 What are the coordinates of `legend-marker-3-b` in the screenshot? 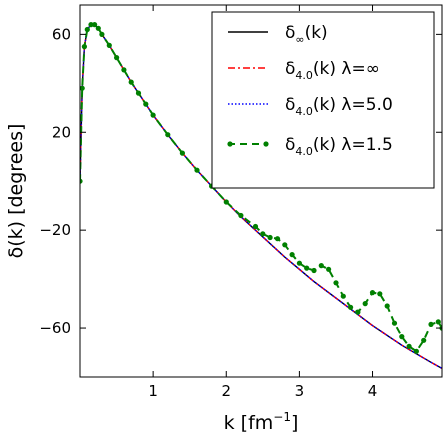 It's located at (266, 144).